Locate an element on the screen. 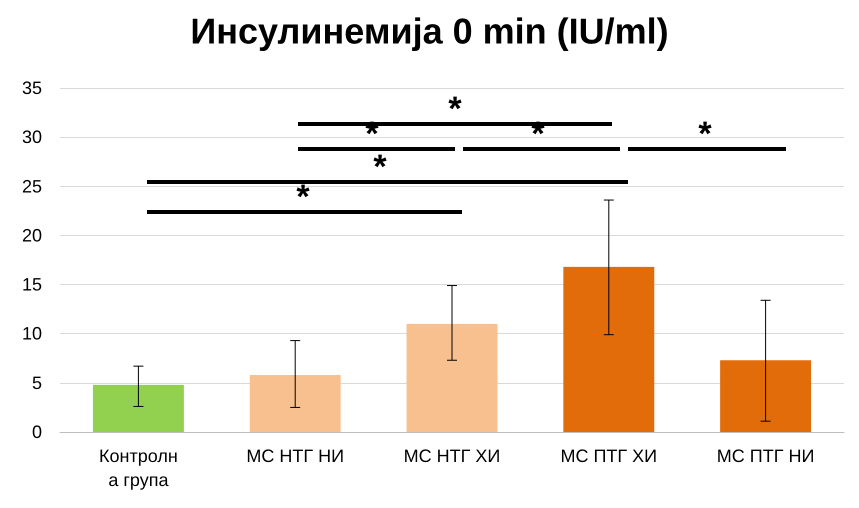  y-tick-label: 25 is located at coordinates (32, 186).